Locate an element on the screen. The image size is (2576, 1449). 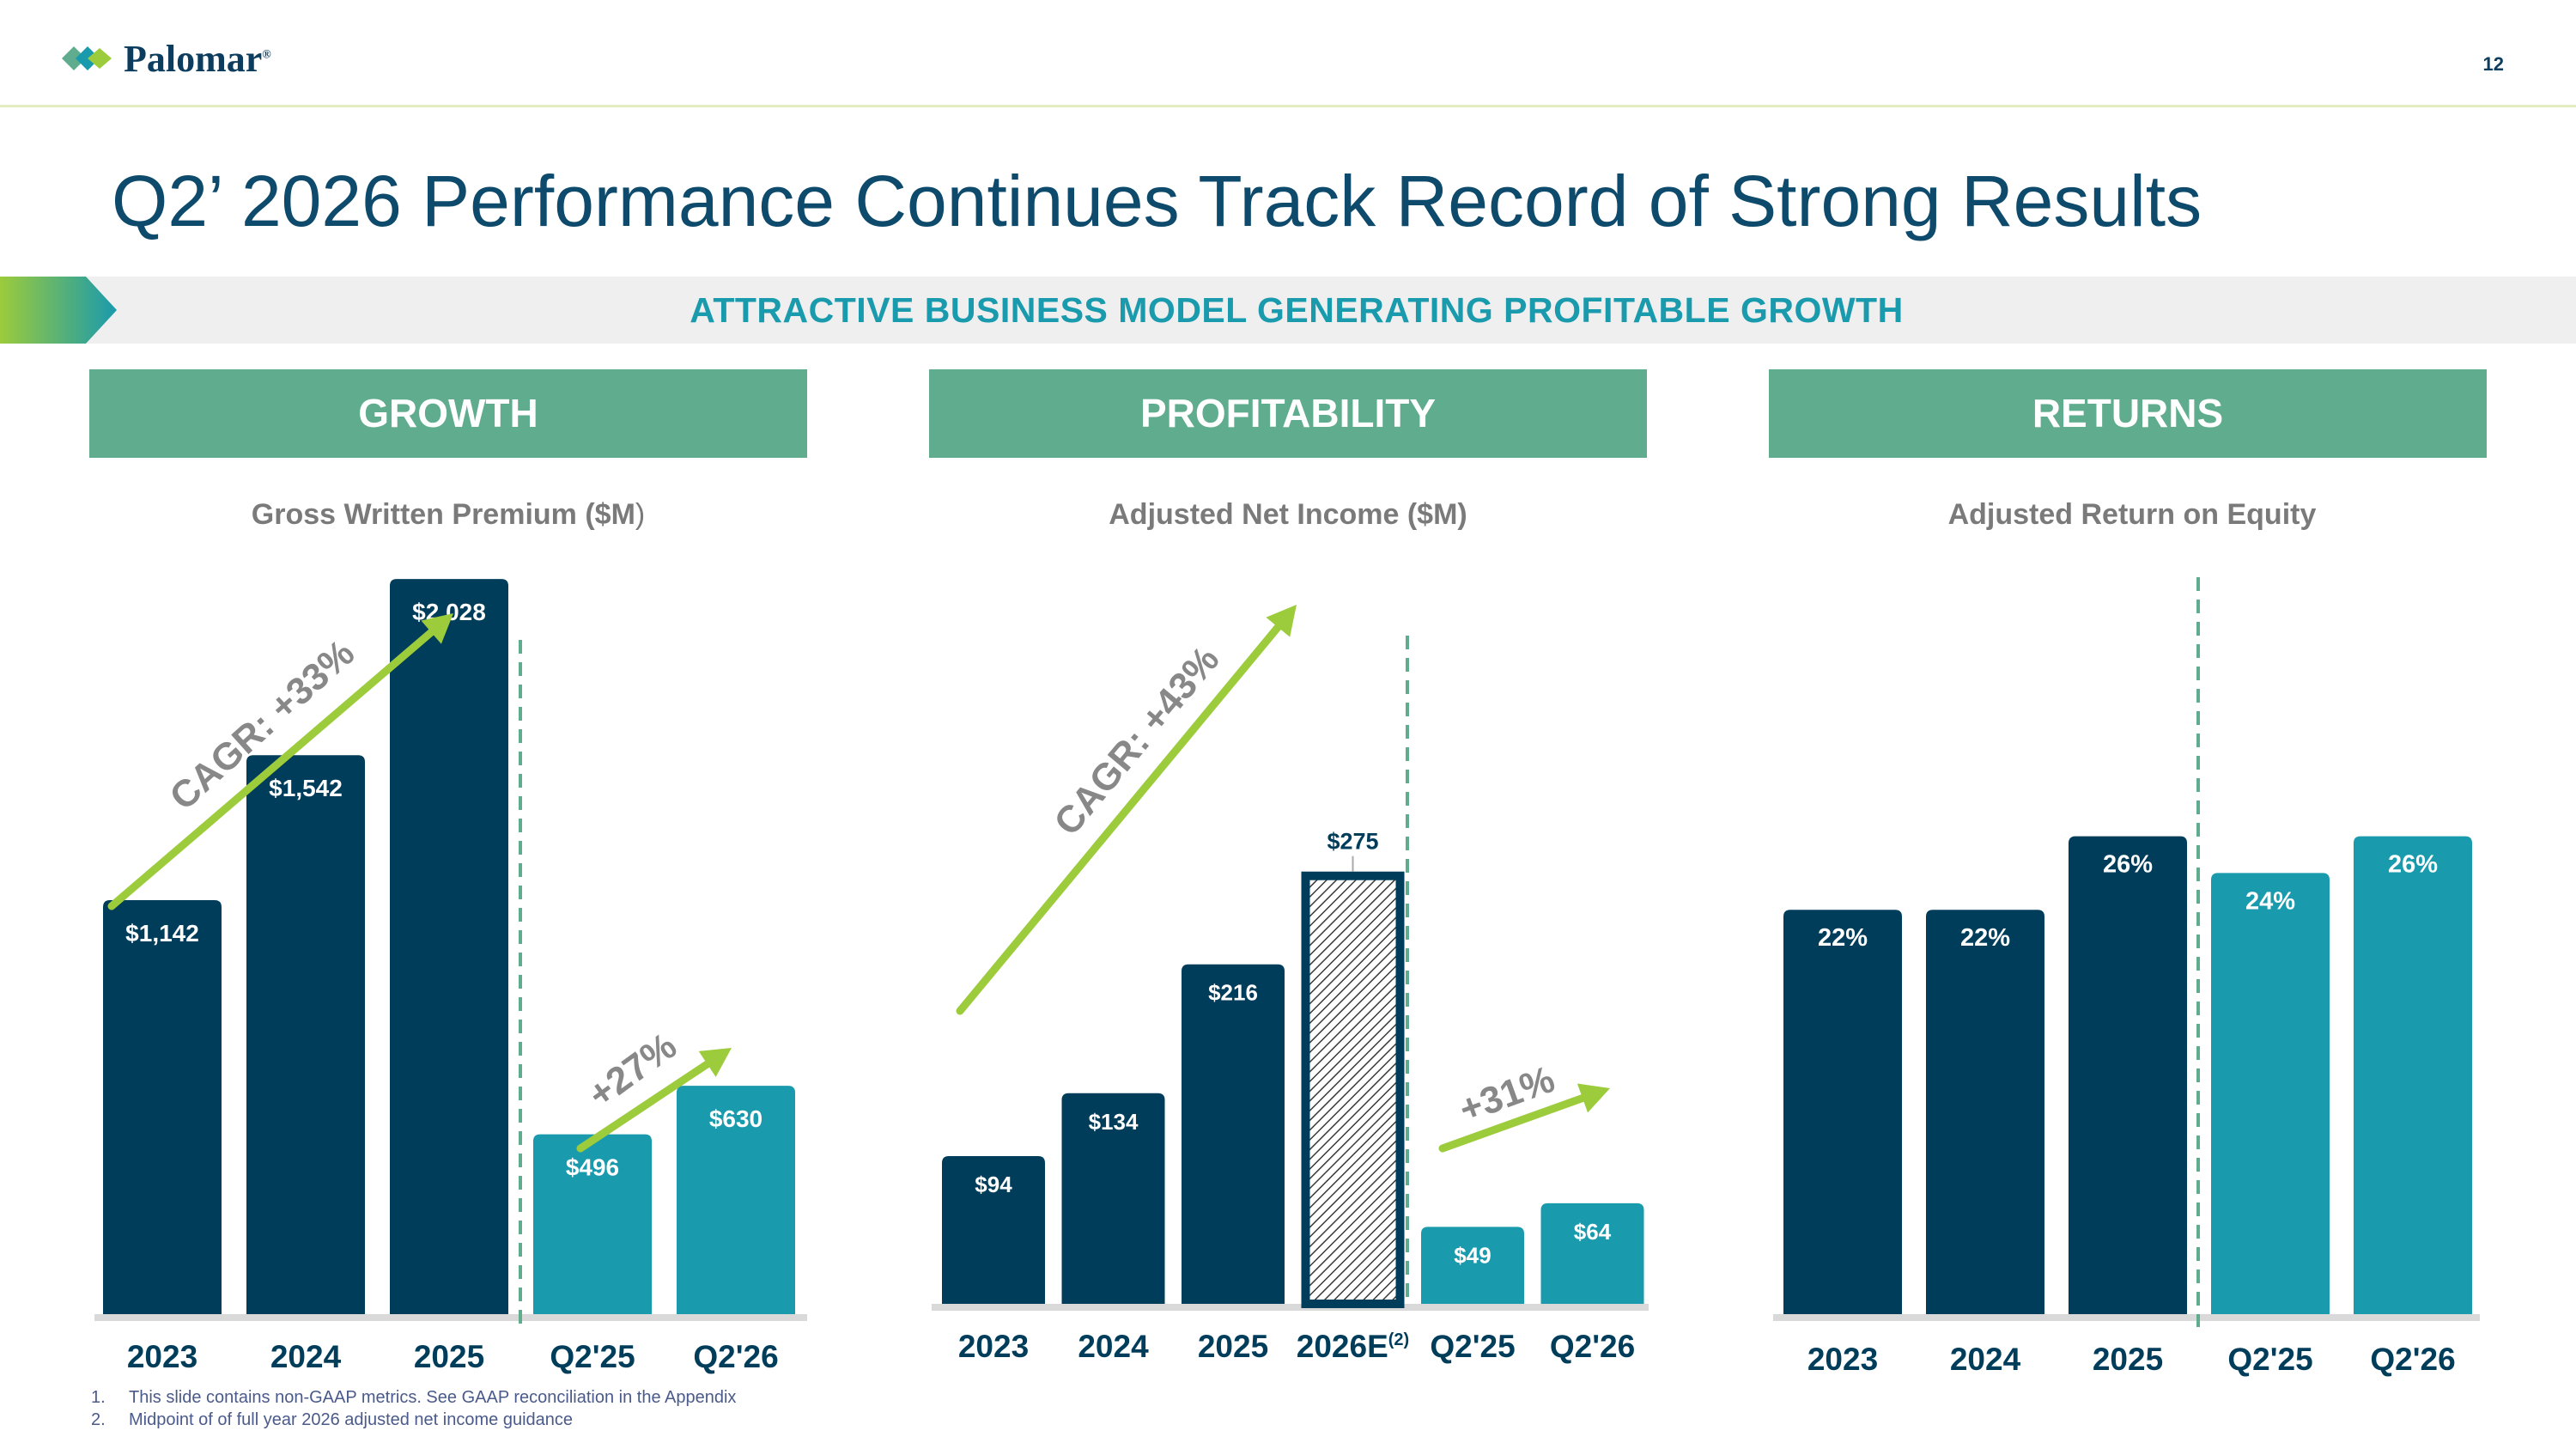
banner is located at coordinates (1288, 310).